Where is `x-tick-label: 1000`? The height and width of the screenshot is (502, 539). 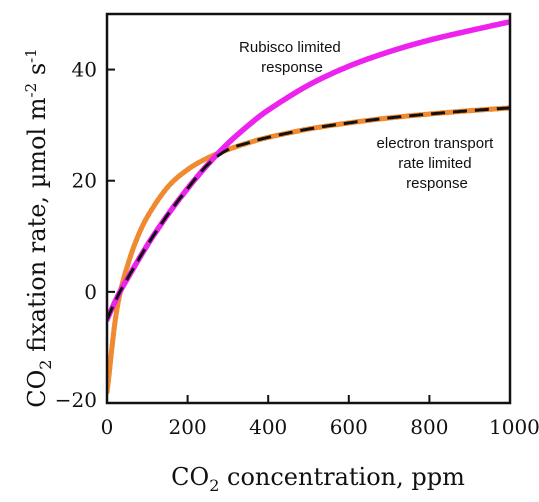 x-tick-label: 1000 is located at coordinates (514, 427).